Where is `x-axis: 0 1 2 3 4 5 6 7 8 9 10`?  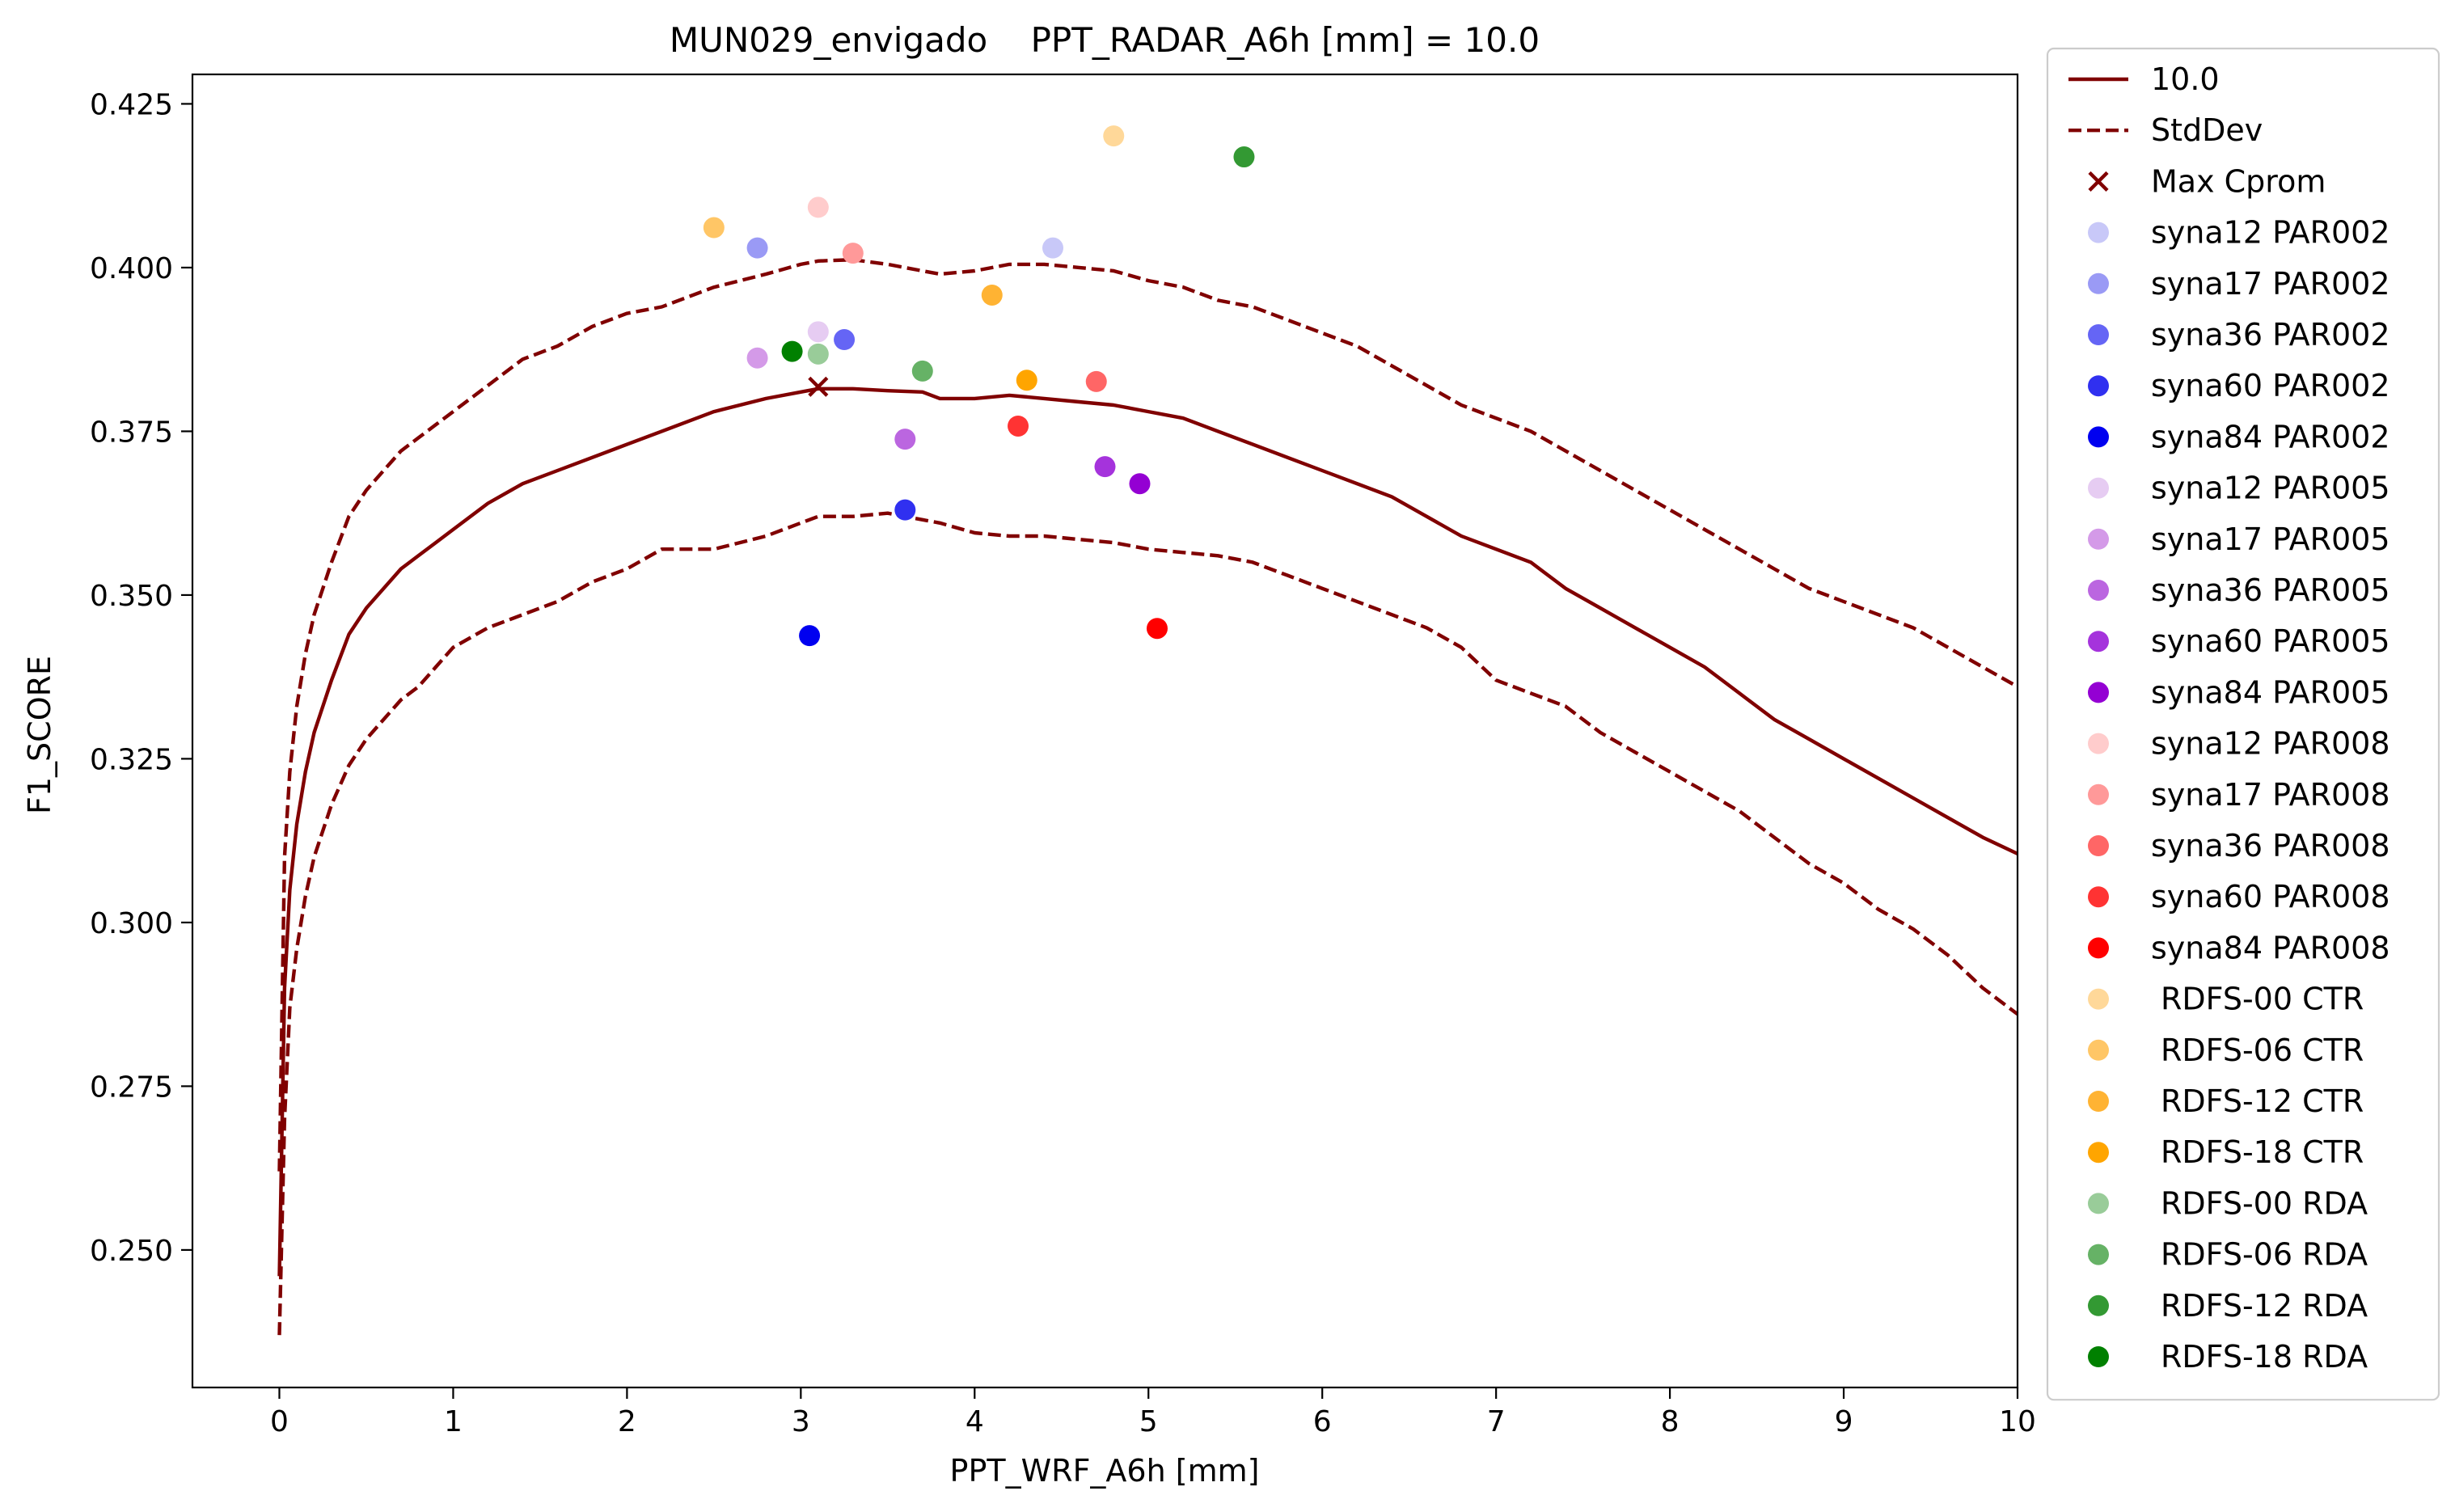 x-axis: 0 1 2 3 4 5 6 7 8 9 10 is located at coordinates (1153, 1412).